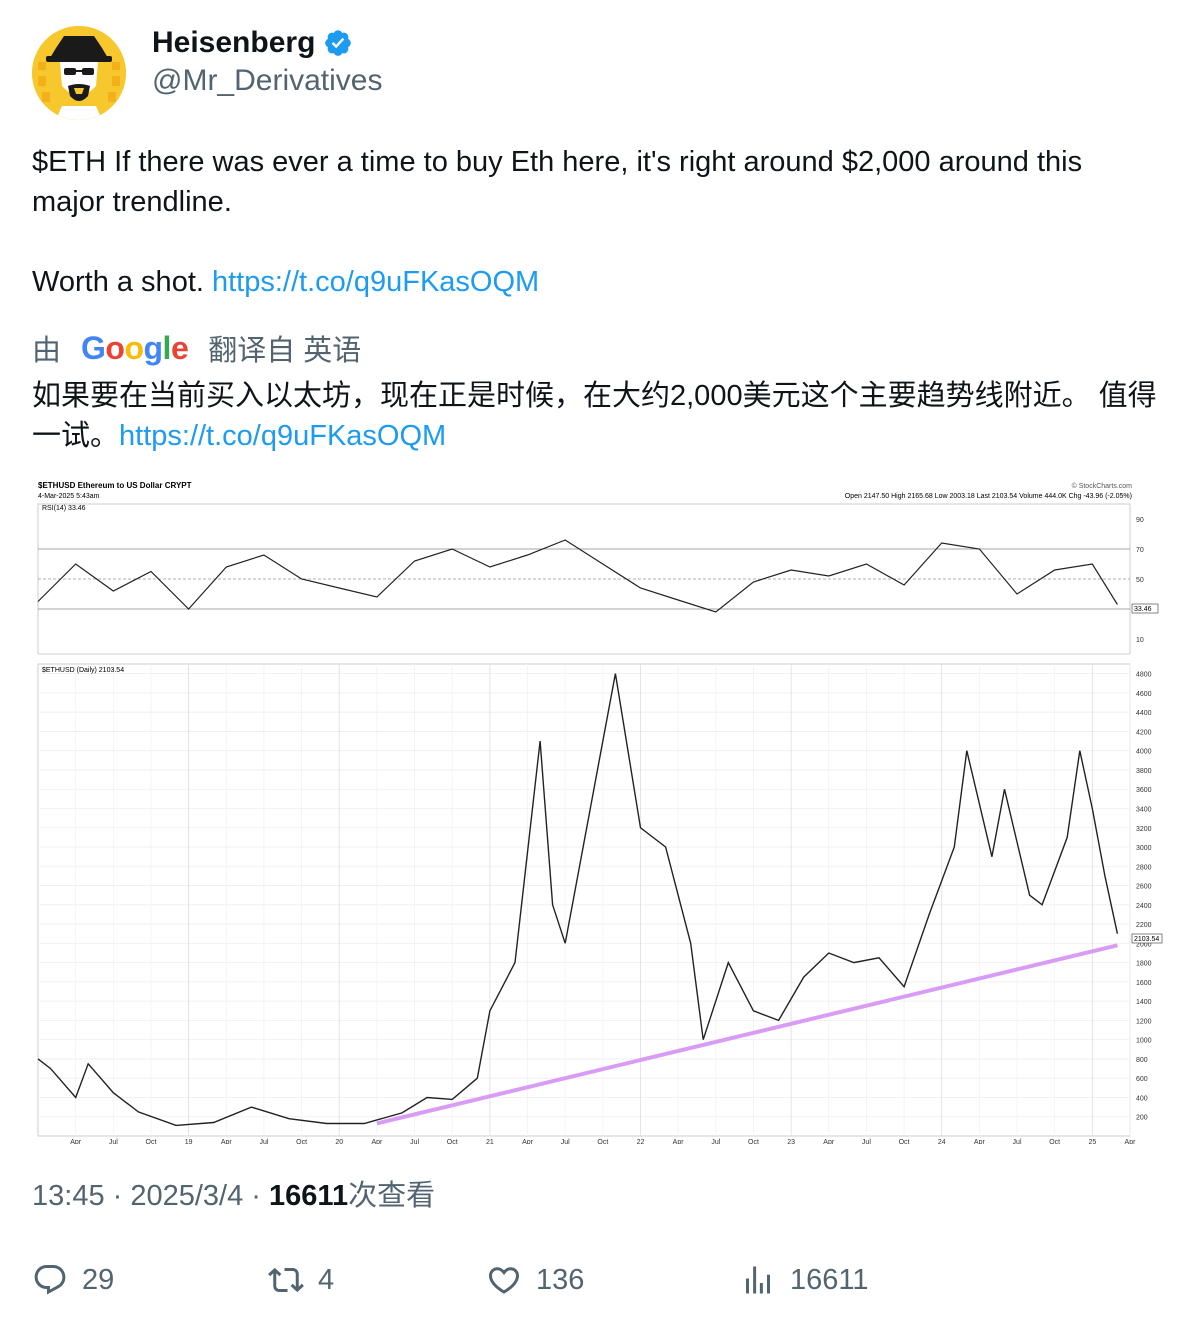 This screenshot has width=1196, height=1326. I want to click on tweet-meta: 13:45 · 2025/3/4 · 16611次查看, so click(234, 1196).